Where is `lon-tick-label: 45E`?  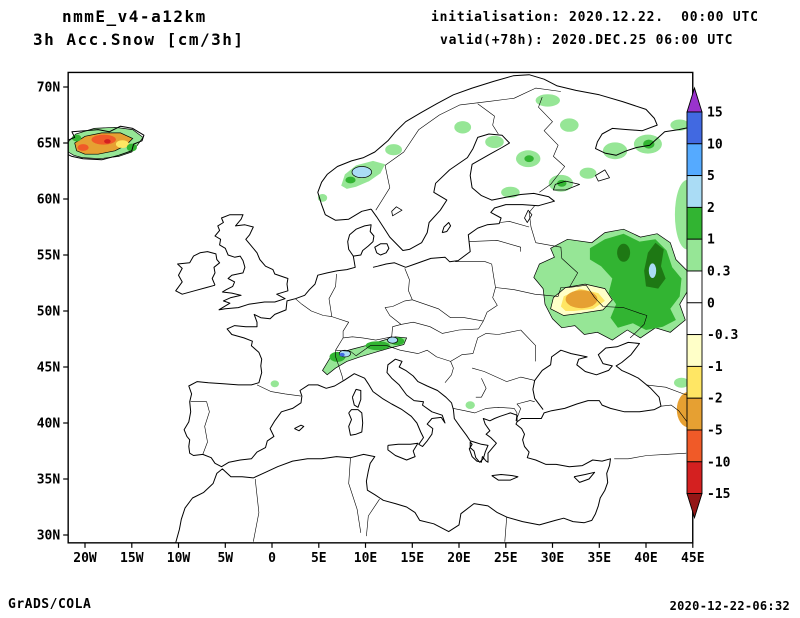
lon-tick-label: 45E is located at coordinates (692, 558).